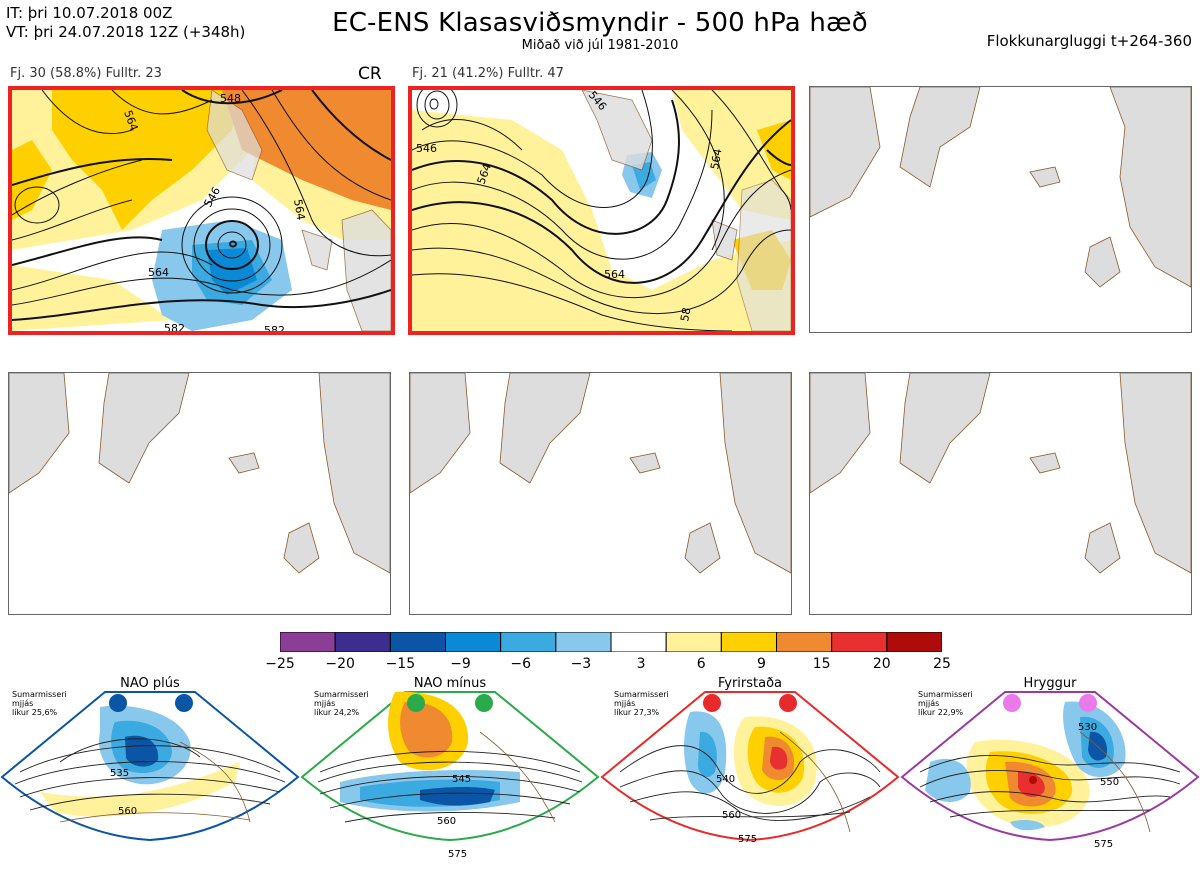  What do you see at coordinates (450, 683) in the screenshot?
I see `regime-2-title: NAO mínus` at bounding box center [450, 683].